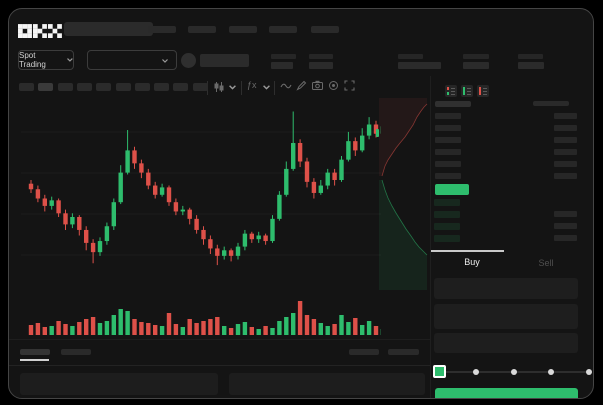  Describe the element at coordinates (35, 352) in the screenshot. I see `bottom-tab-active` at that location.